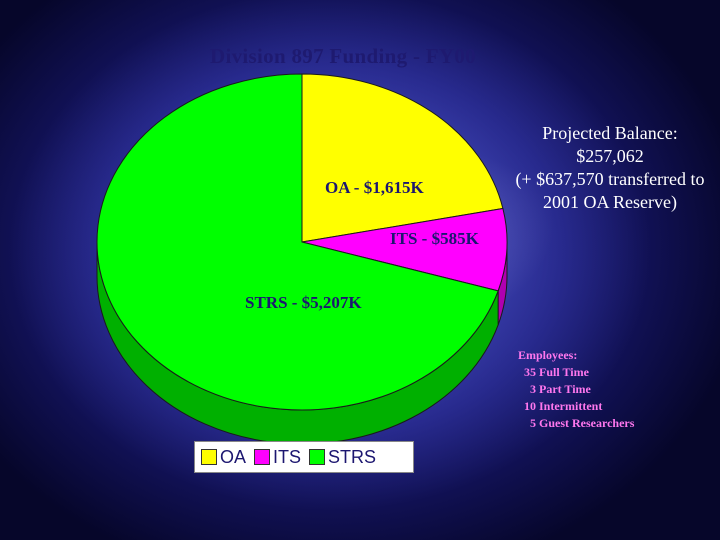 The height and width of the screenshot is (540, 720). I want to click on legend-label: OA, so click(233, 456).